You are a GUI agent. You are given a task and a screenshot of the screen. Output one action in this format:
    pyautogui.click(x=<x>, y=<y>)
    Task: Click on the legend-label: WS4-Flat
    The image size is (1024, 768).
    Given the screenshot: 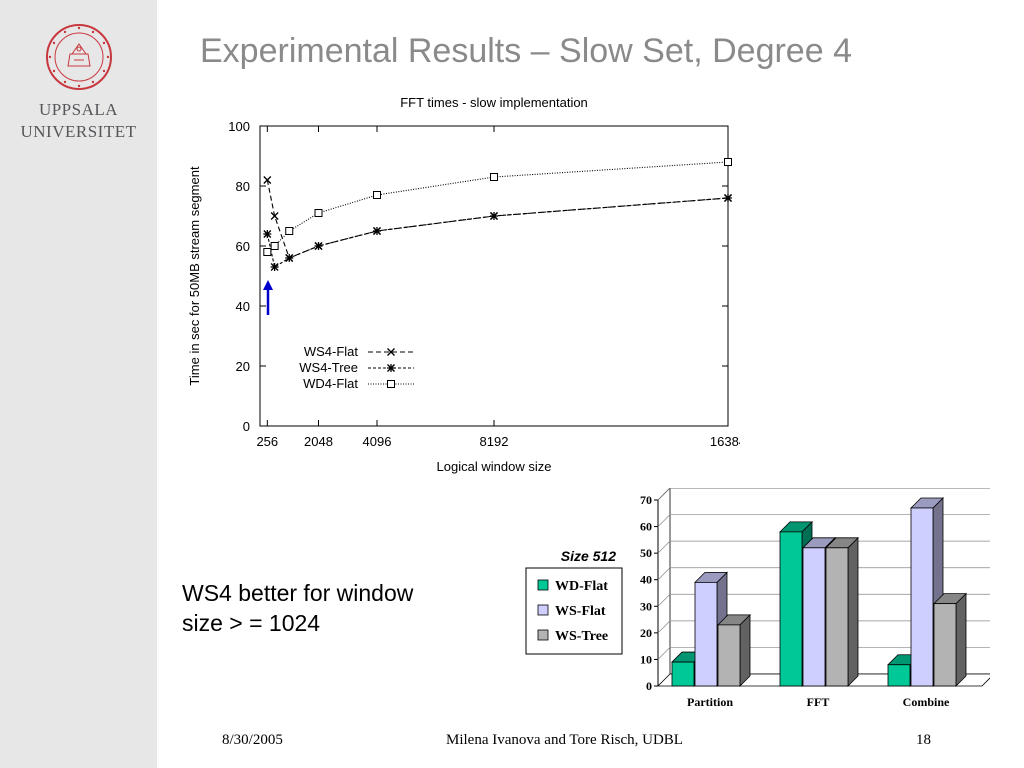 What is the action you would take?
    pyautogui.click(x=331, y=351)
    